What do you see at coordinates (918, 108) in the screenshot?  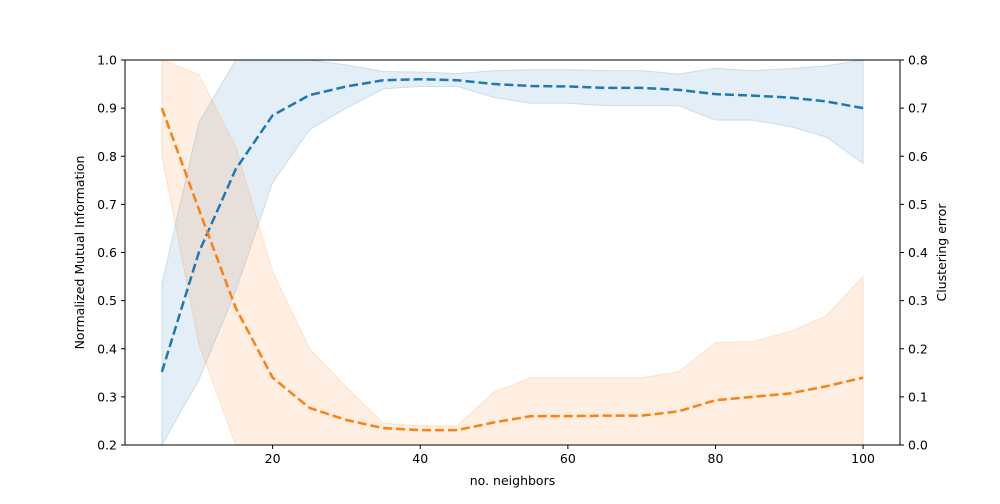 I see `y2-tick-label: 0.7` at bounding box center [918, 108].